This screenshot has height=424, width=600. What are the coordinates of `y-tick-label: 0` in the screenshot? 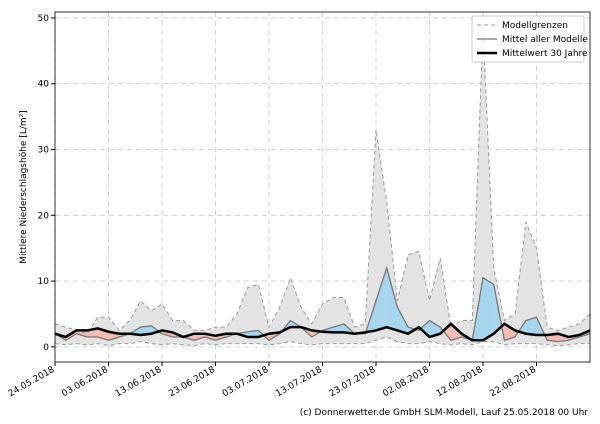 It's located at (46, 348).